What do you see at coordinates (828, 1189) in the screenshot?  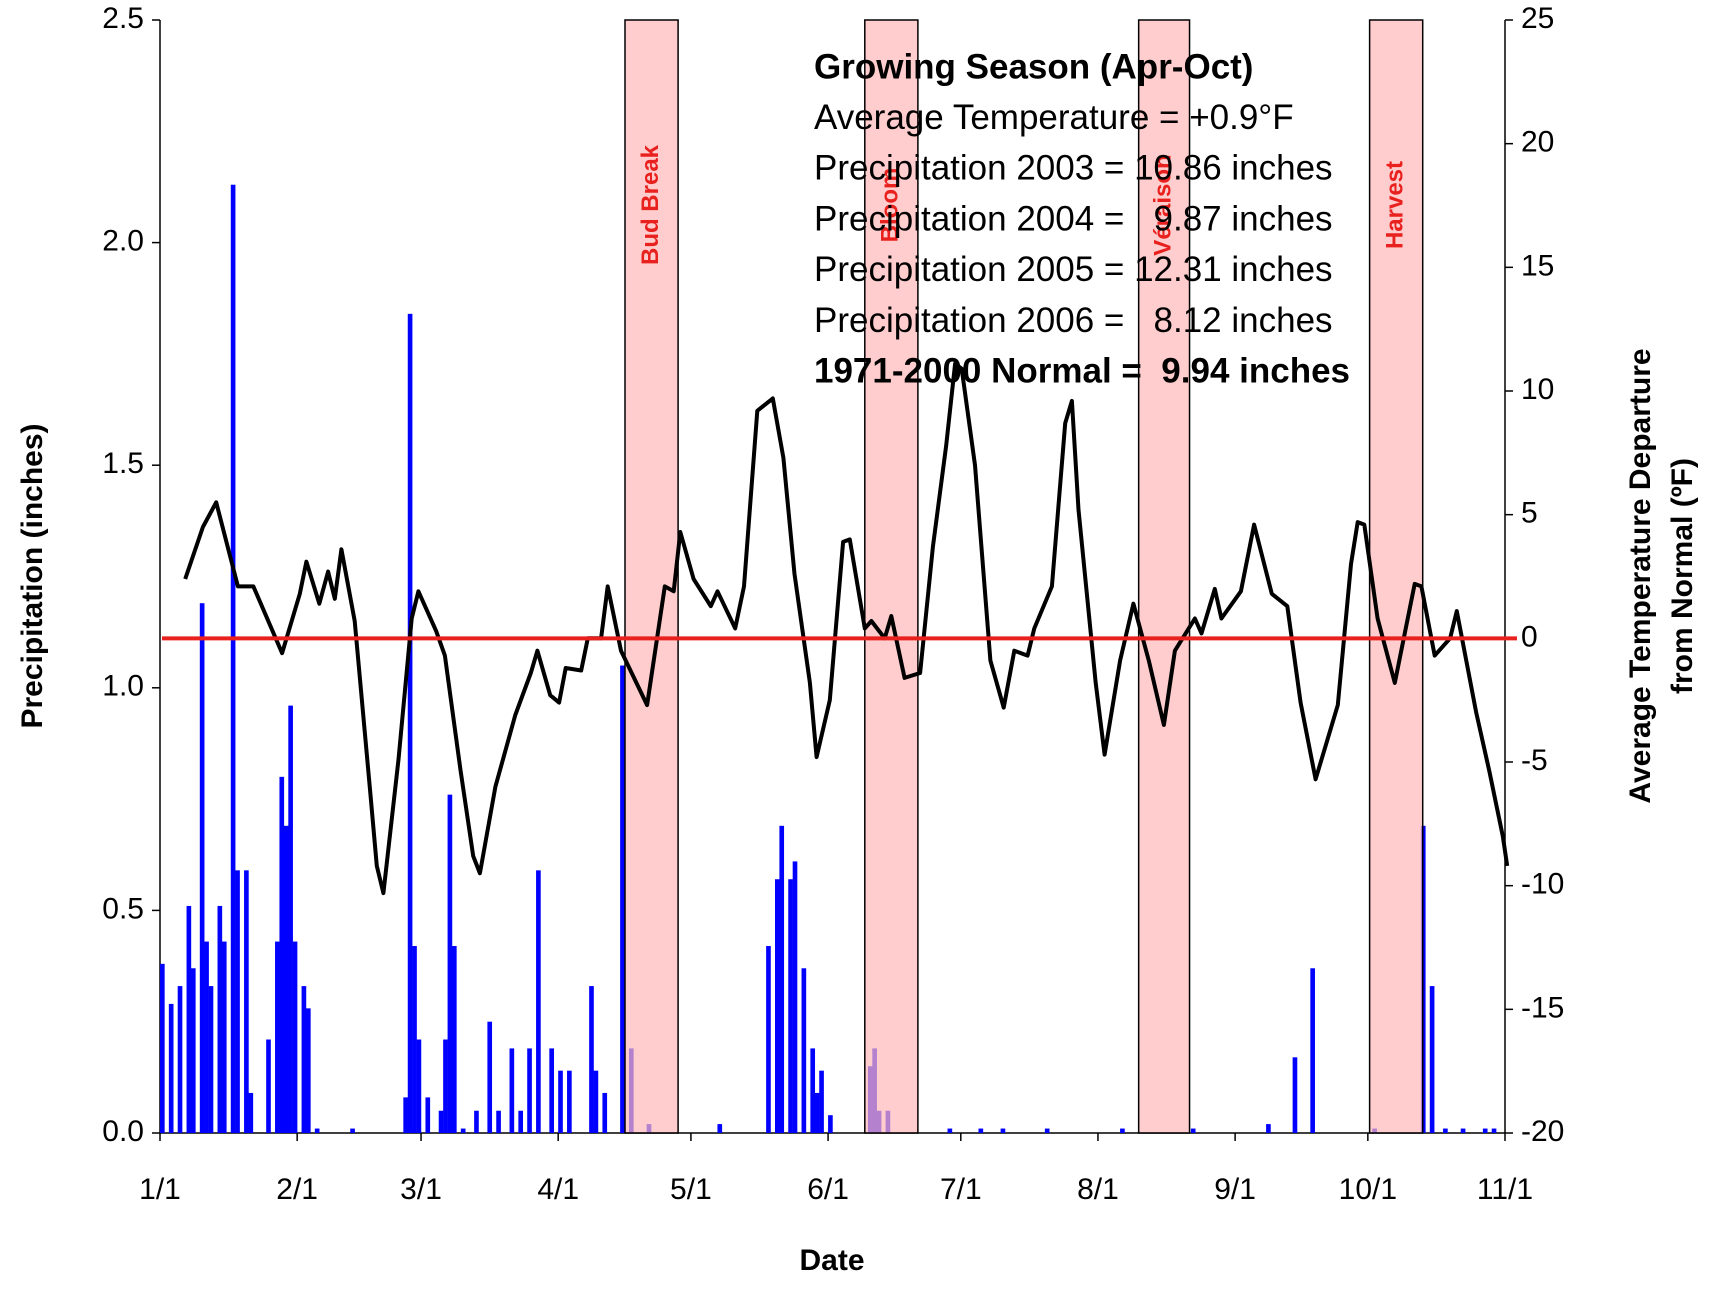 I see `x-tick-label: 6/1` at bounding box center [828, 1189].